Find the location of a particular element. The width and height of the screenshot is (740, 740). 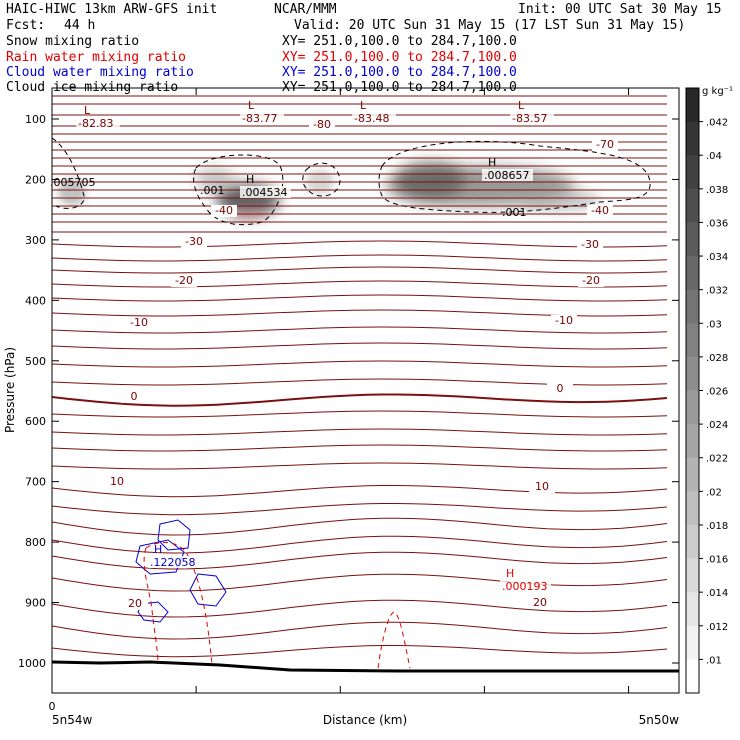

colorbar-tick-label: .026 is located at coordinates (717, 392).